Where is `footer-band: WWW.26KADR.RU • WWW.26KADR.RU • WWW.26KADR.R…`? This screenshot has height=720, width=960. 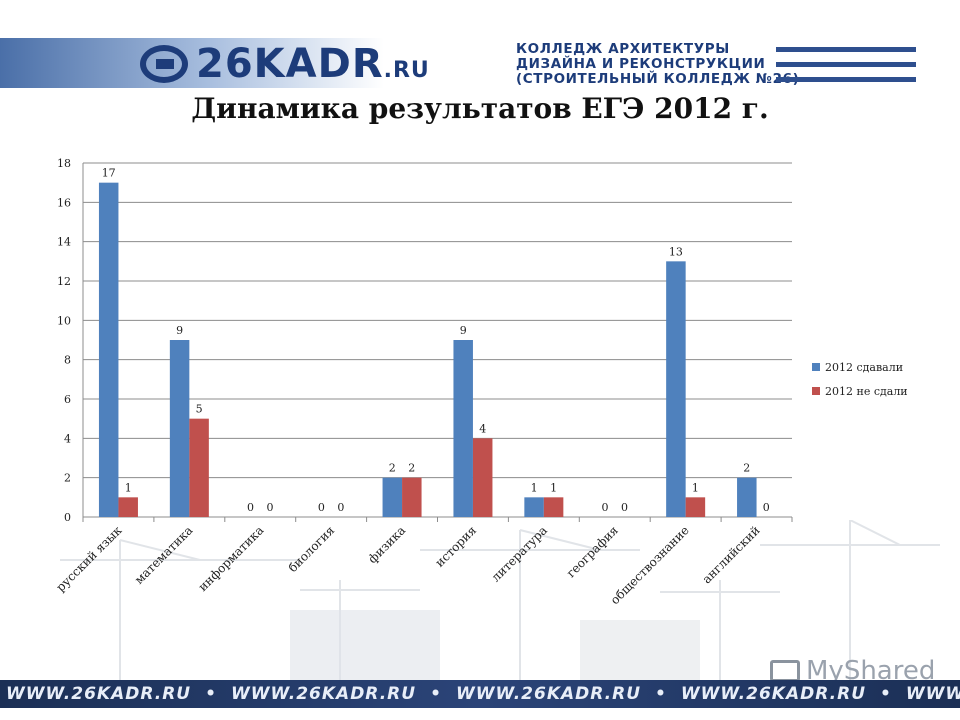
footer-band: WWW.26KADR.RU • WWW.26KADR.RU • WWW.26KADR.R… is located at coordinates (480, 694).